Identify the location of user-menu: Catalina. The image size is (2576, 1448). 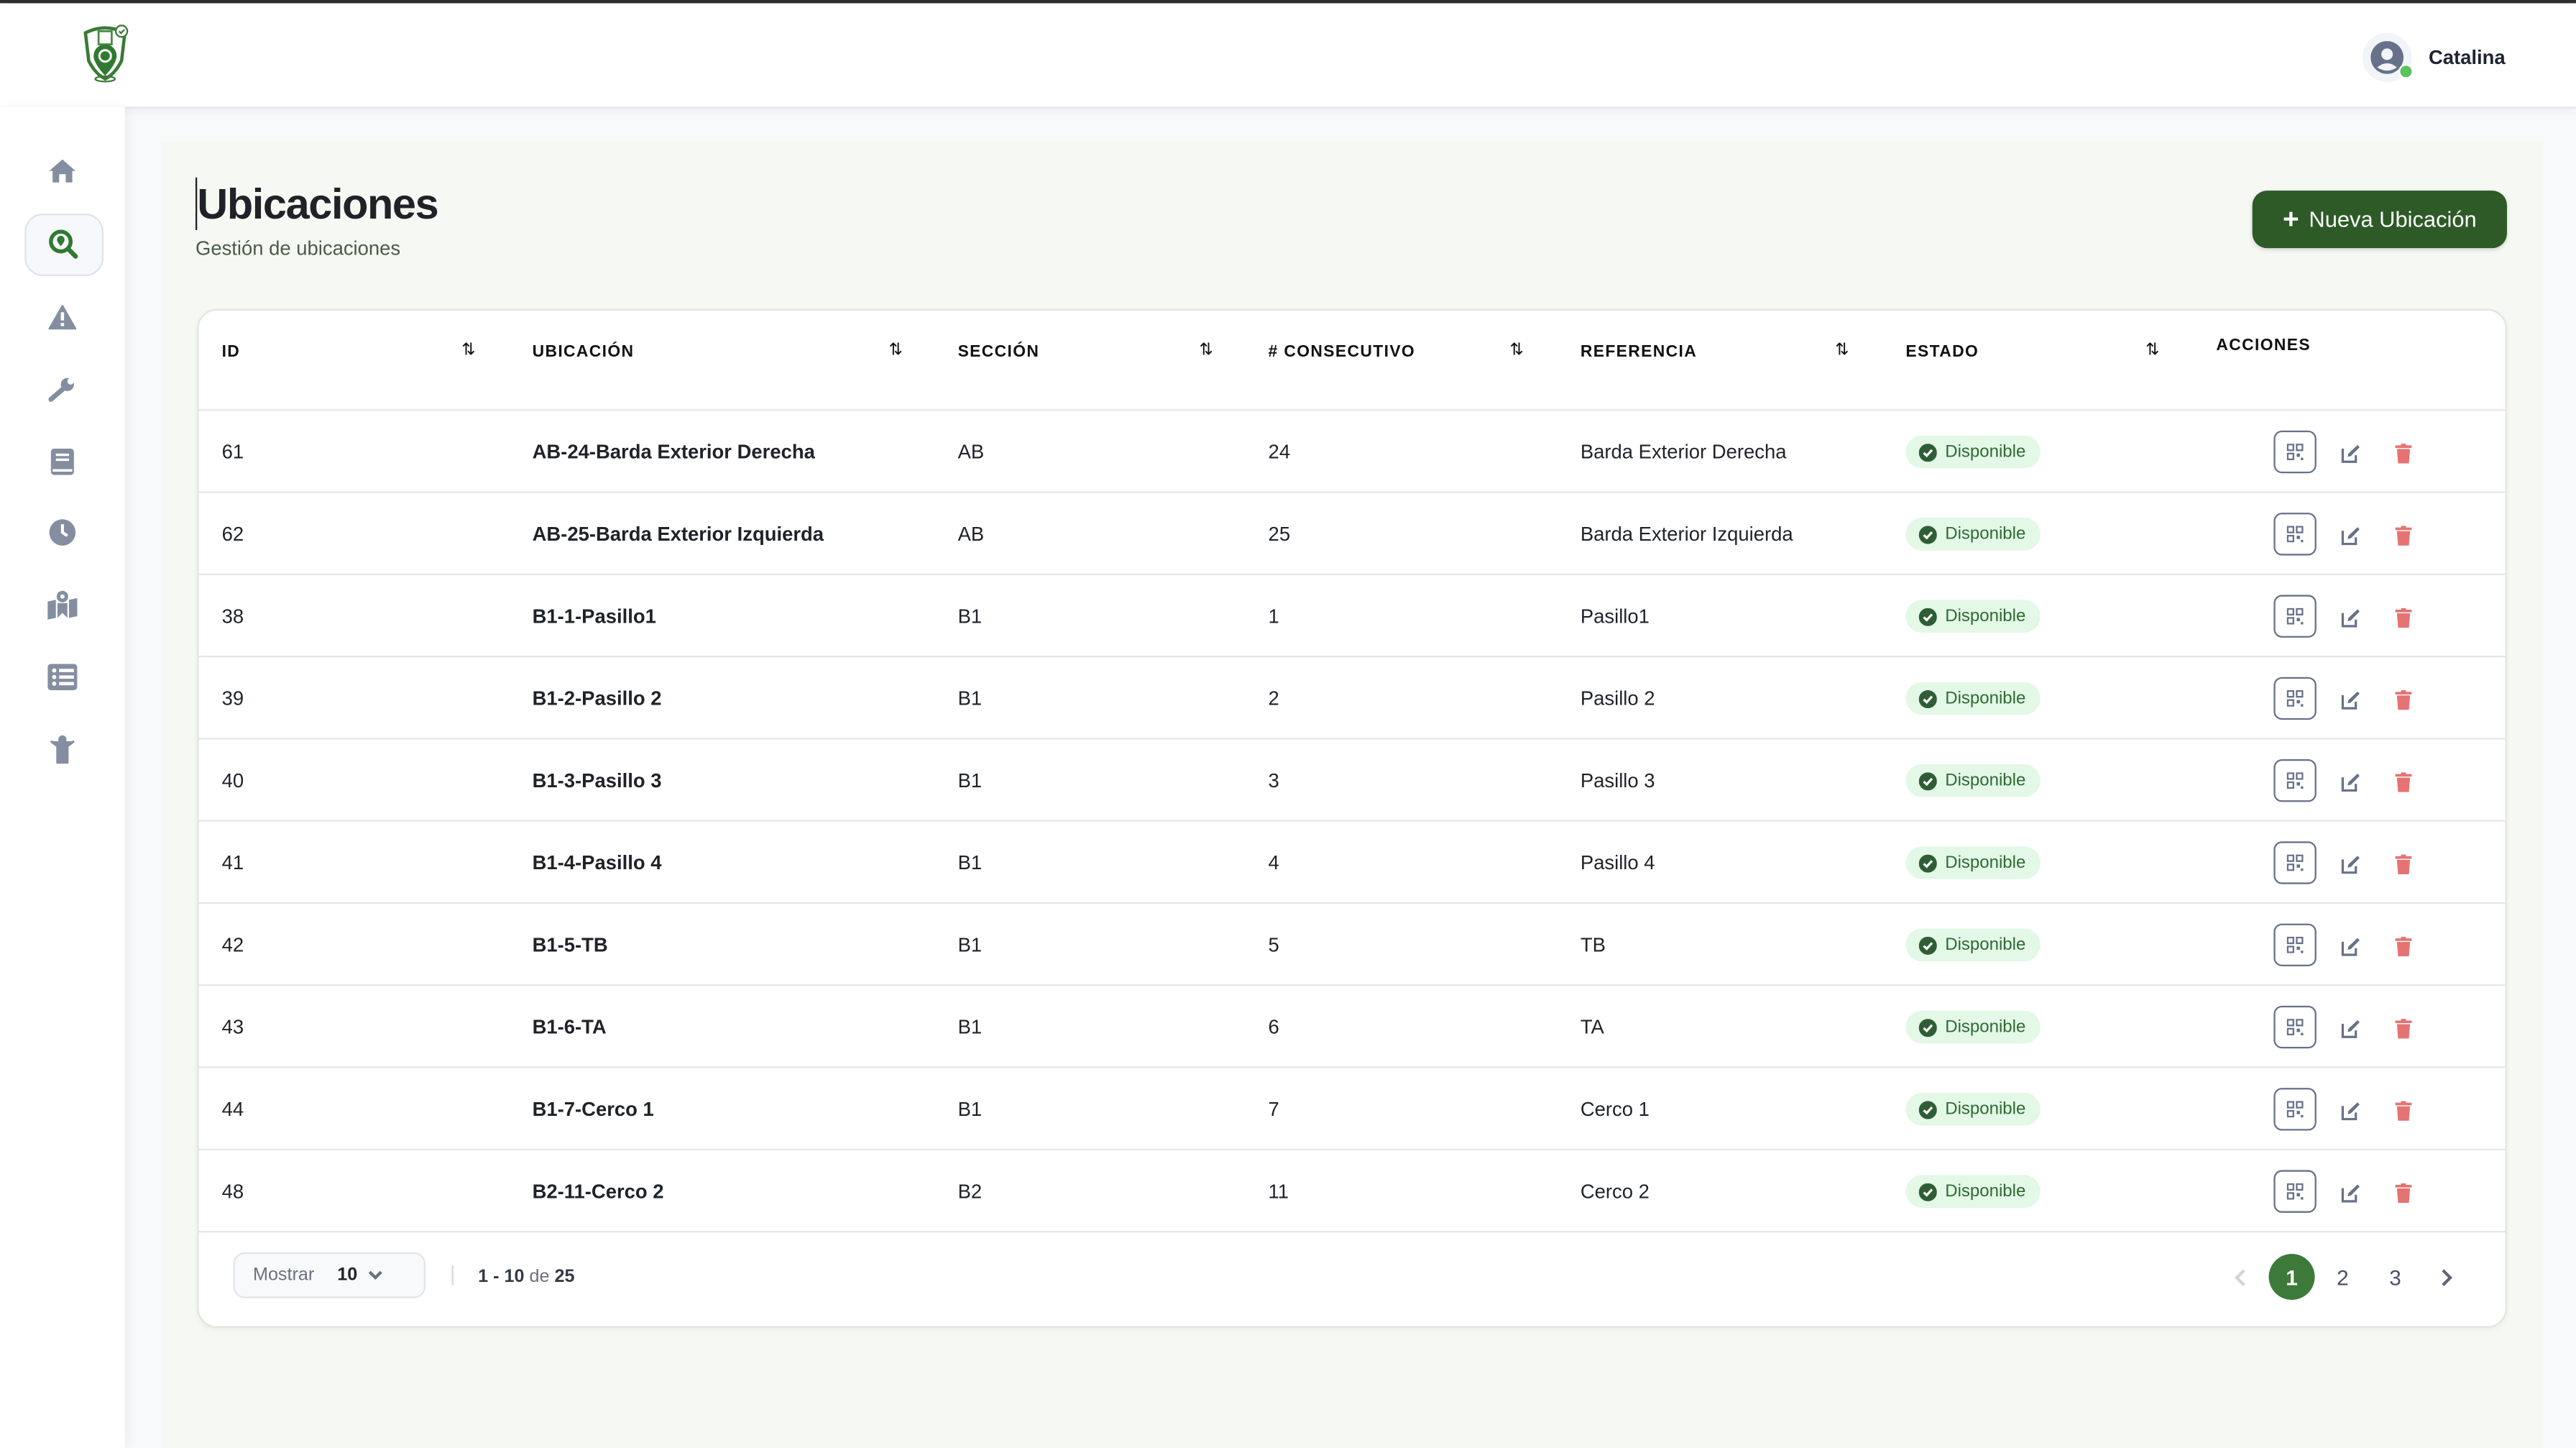
(2434, 57).